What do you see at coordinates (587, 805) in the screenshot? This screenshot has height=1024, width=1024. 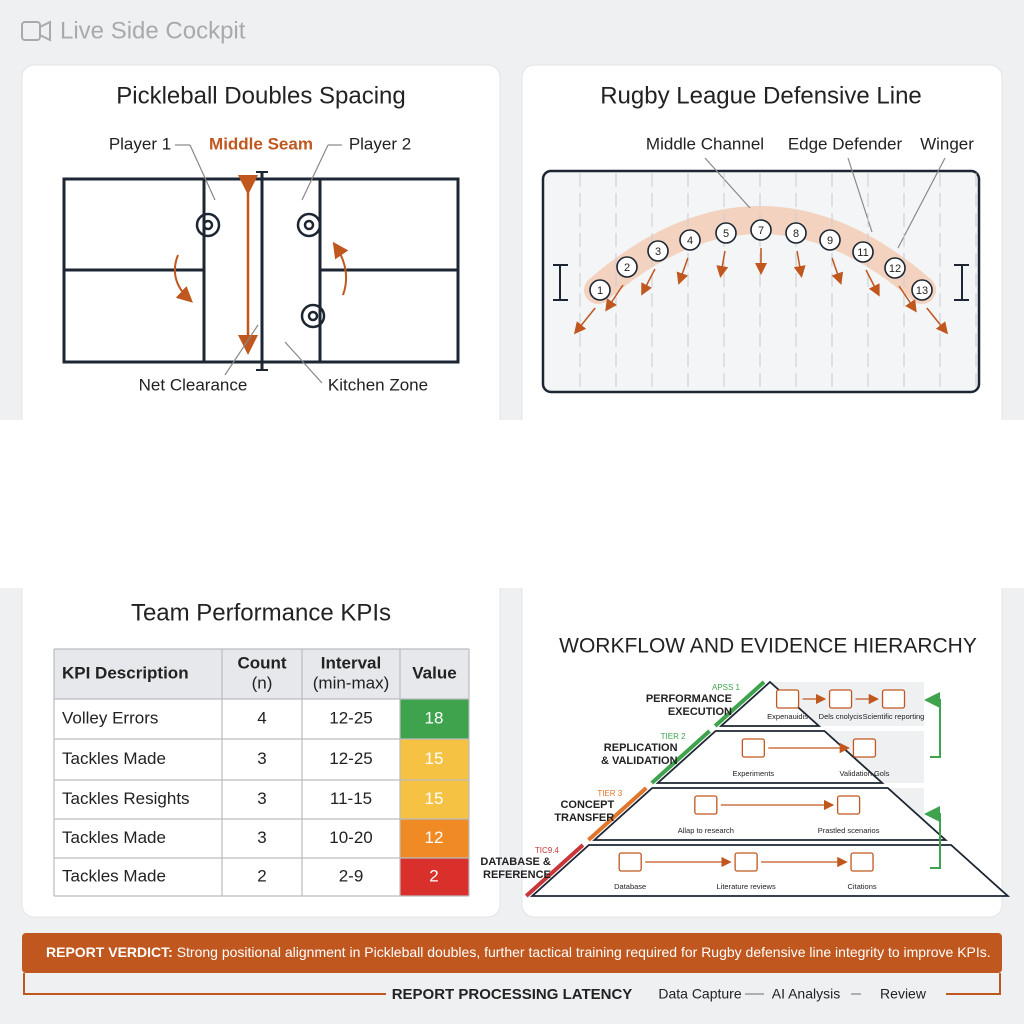 I see `tier-label: CONCEPT` at bounding box center [587, 805].